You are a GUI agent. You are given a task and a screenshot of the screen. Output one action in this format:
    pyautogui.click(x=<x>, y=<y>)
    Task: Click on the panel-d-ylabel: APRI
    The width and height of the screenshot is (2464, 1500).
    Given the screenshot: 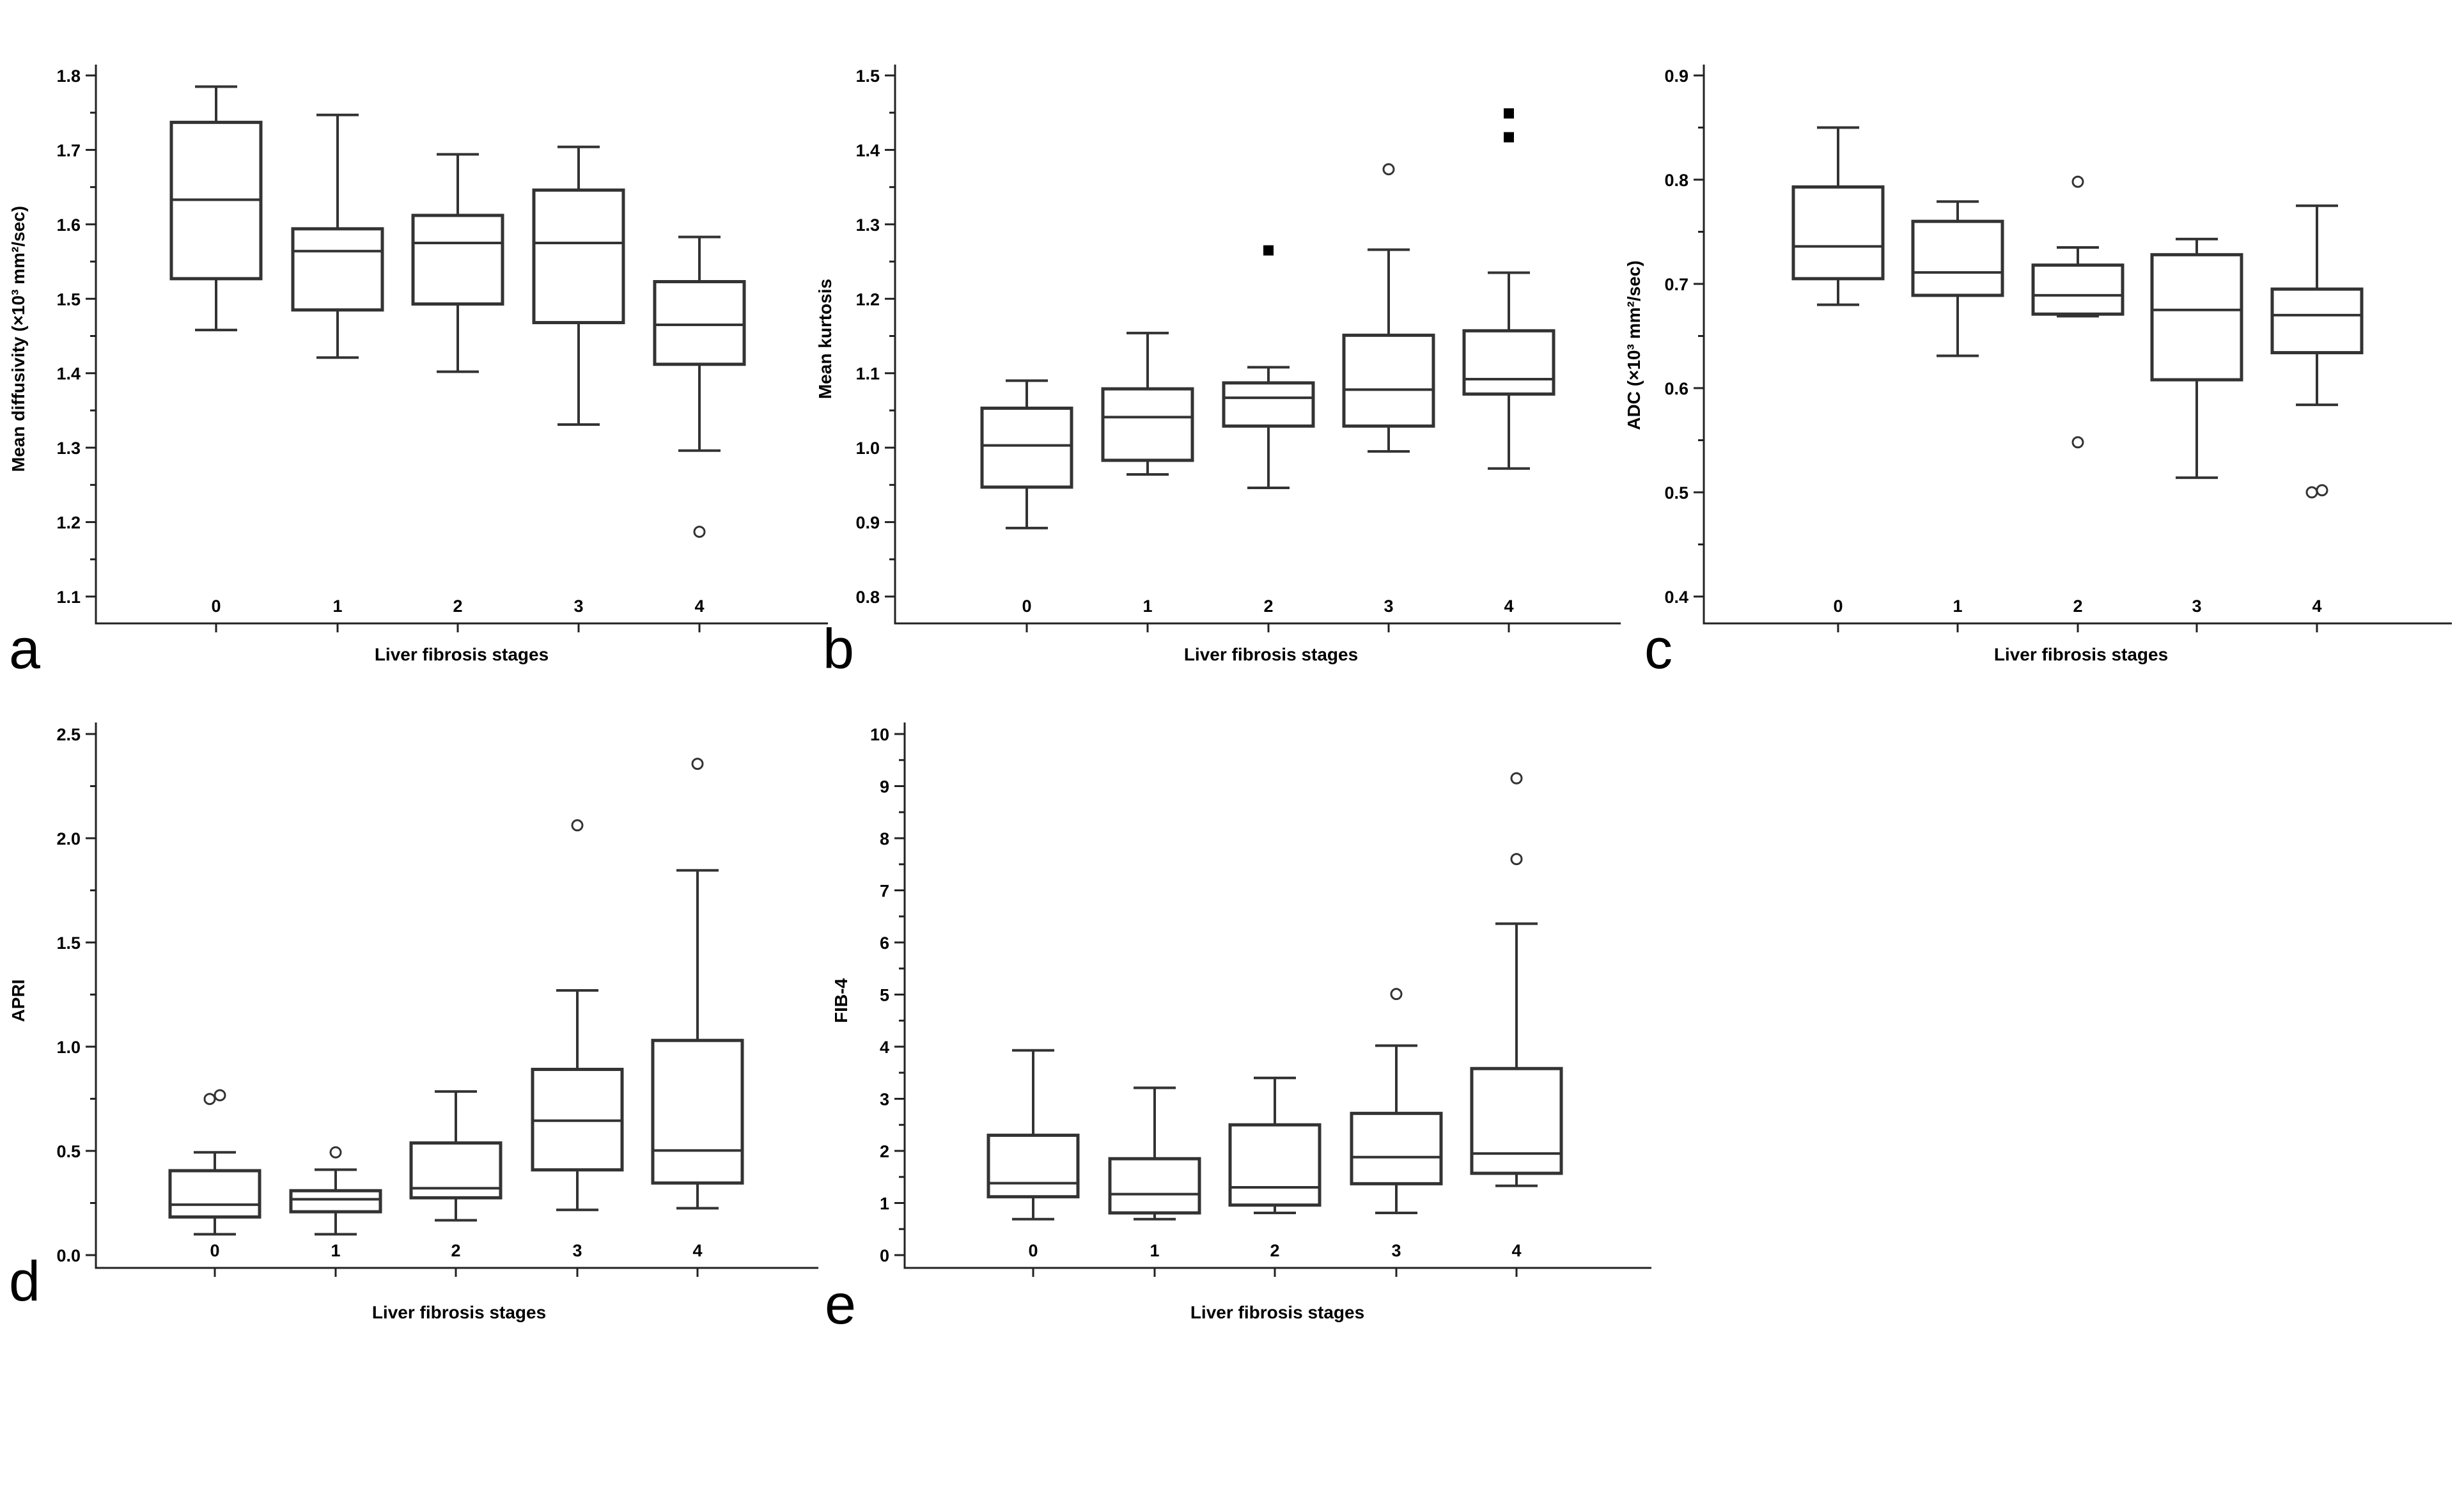 What is the action you would take?
    pyautogui.click(x=18, y=1001)
    